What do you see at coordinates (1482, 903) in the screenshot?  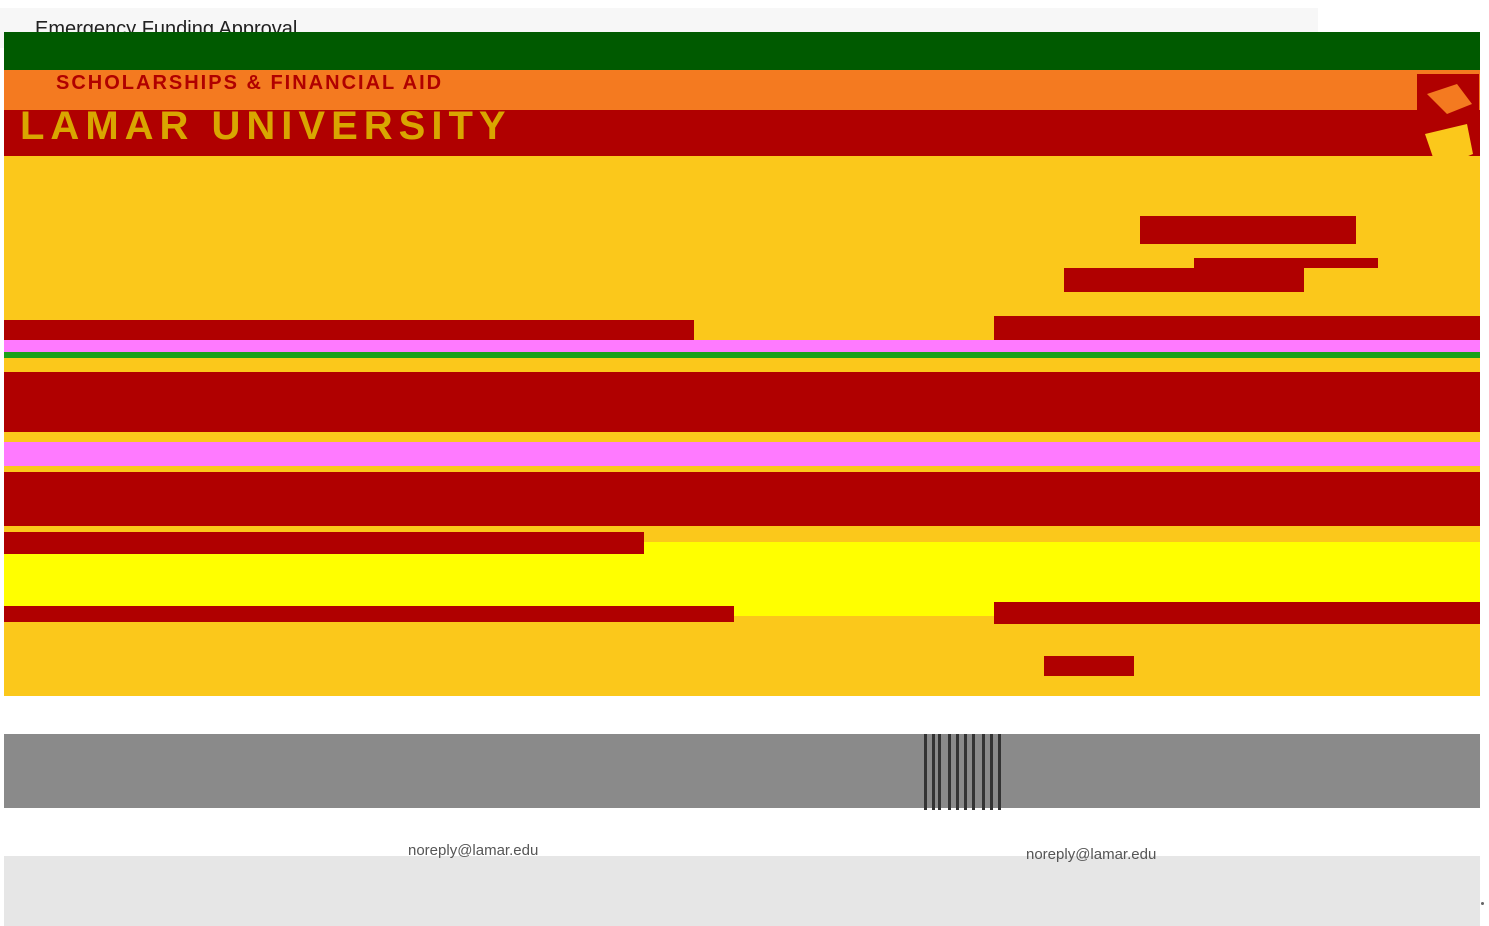 I see `corner-dot` at bounding box center [1482, 903].